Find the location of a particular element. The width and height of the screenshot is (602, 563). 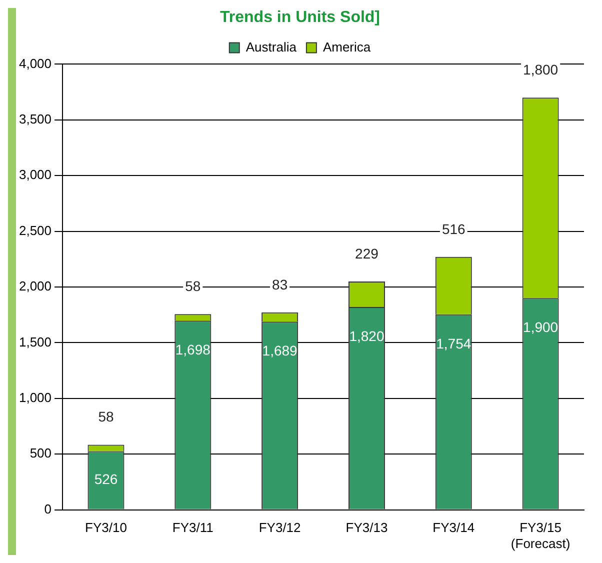

x-tick-label: FY3/10 is located at coordinates (106, 528).